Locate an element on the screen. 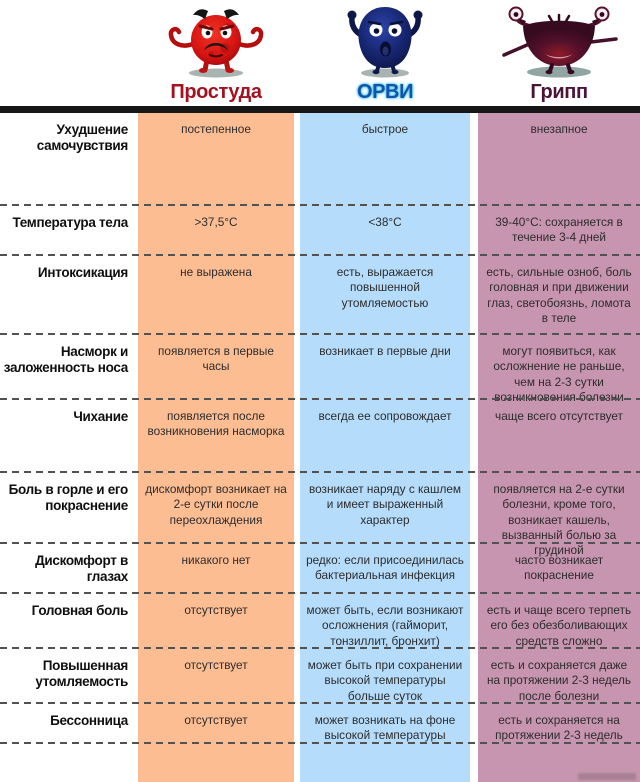 This screenshot has height=782, width=640. row-label: Насморк и заложенность носа is located at coordinates (66, 360).